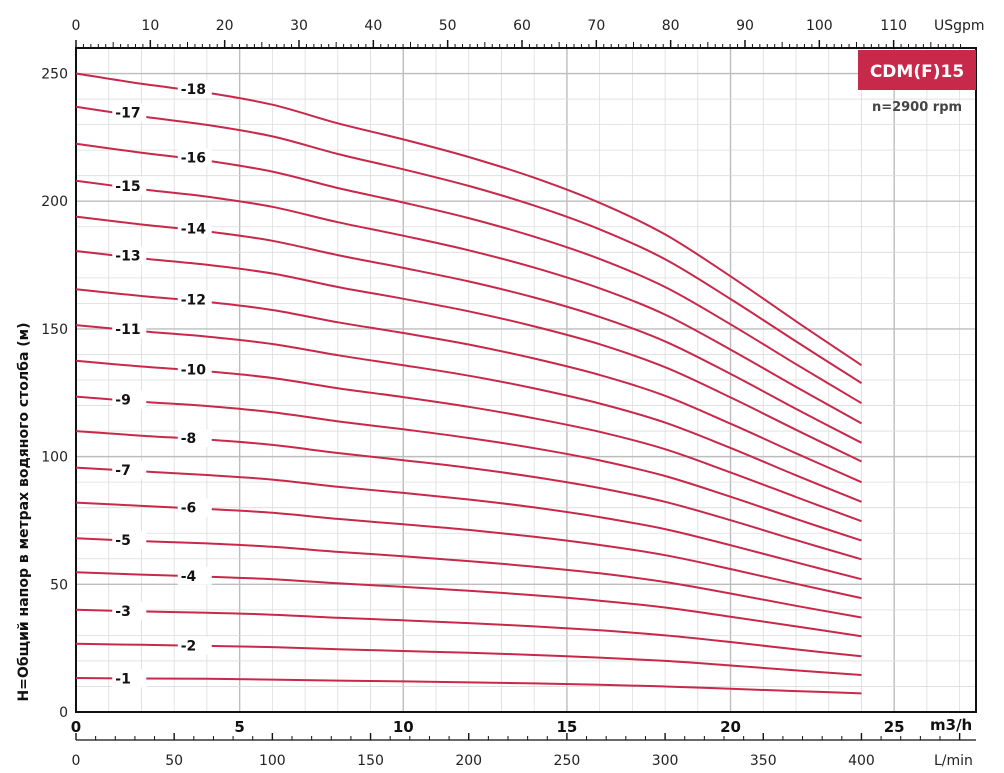 This screenshot has height=773, width=1004. I want to click on usgpm-tick-label: 0, so click(76, 26).